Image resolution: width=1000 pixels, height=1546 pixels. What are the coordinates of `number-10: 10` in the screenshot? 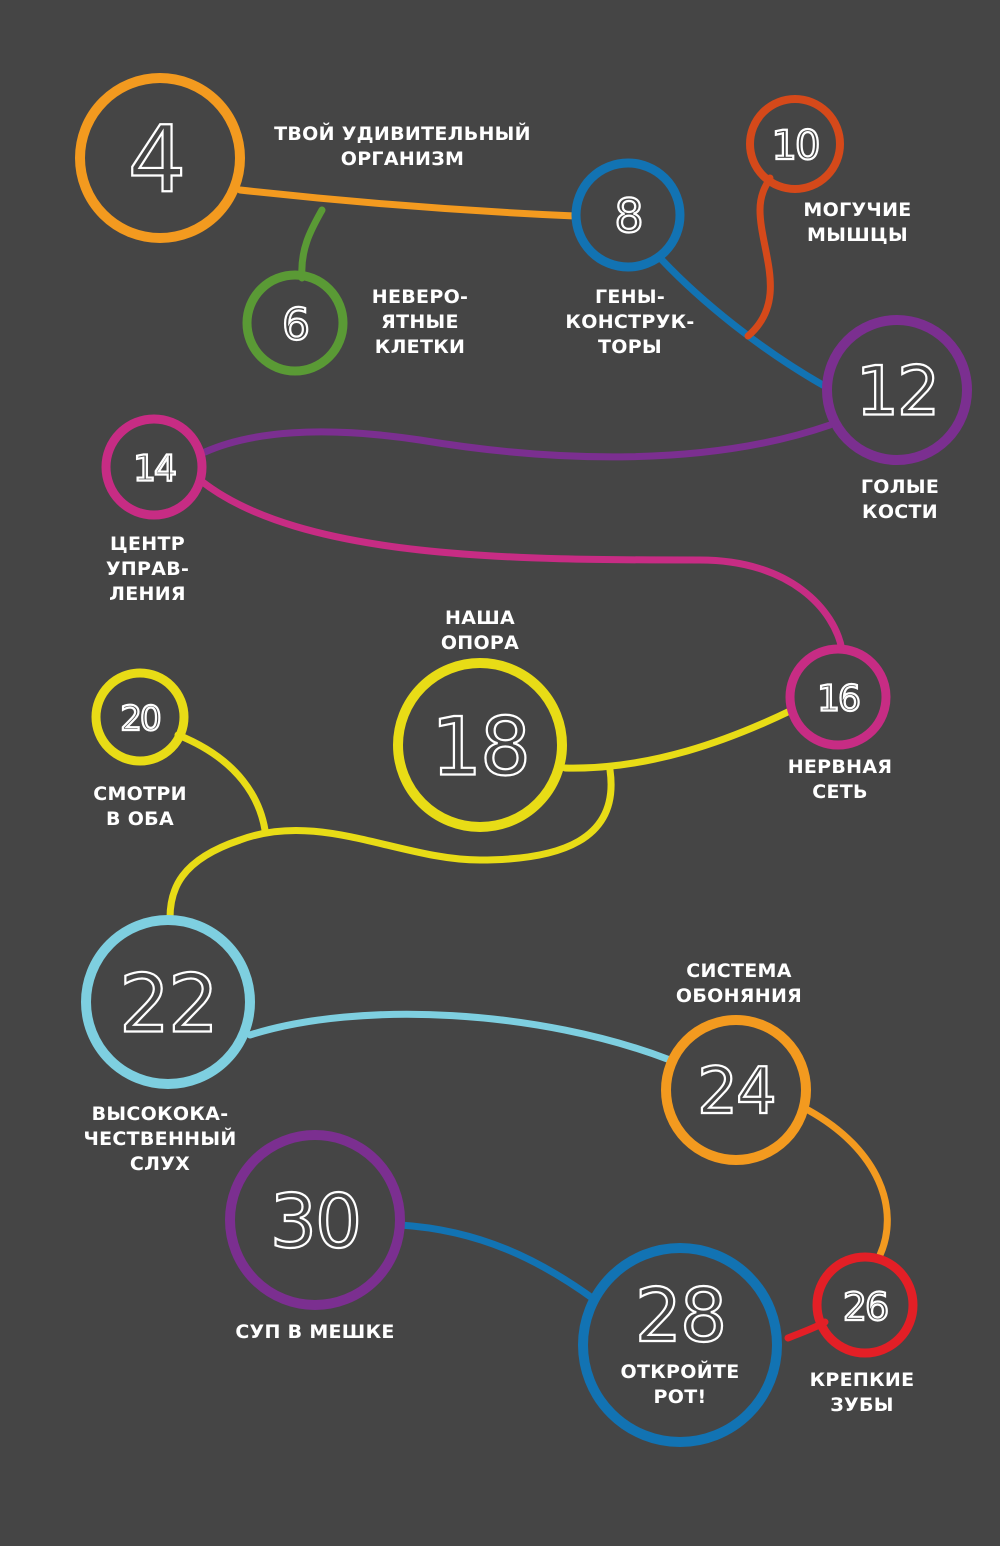 It's located at (795, 146).